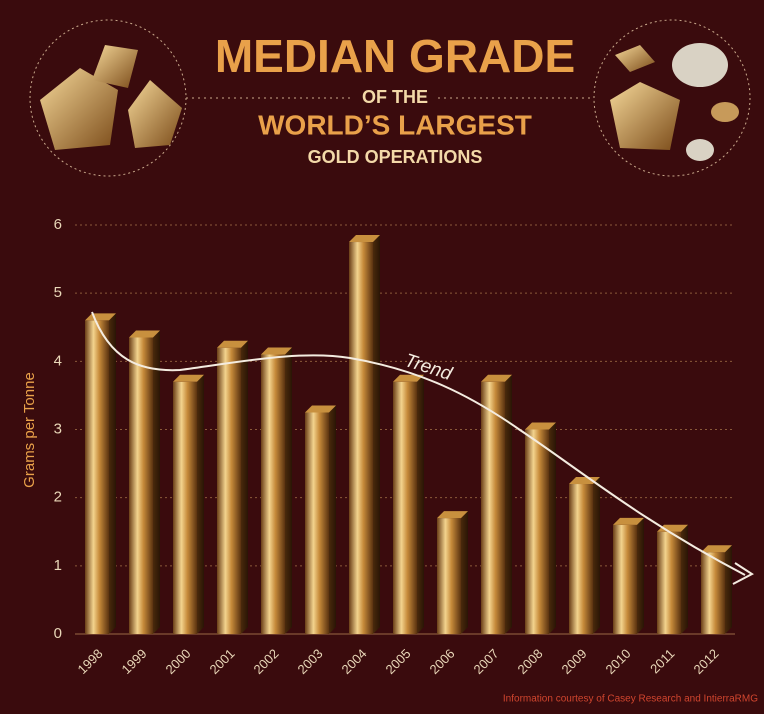  Describe the element at coordinates (309, 661) in the screenshot. I see `x-tick-label: 2003` at that location.